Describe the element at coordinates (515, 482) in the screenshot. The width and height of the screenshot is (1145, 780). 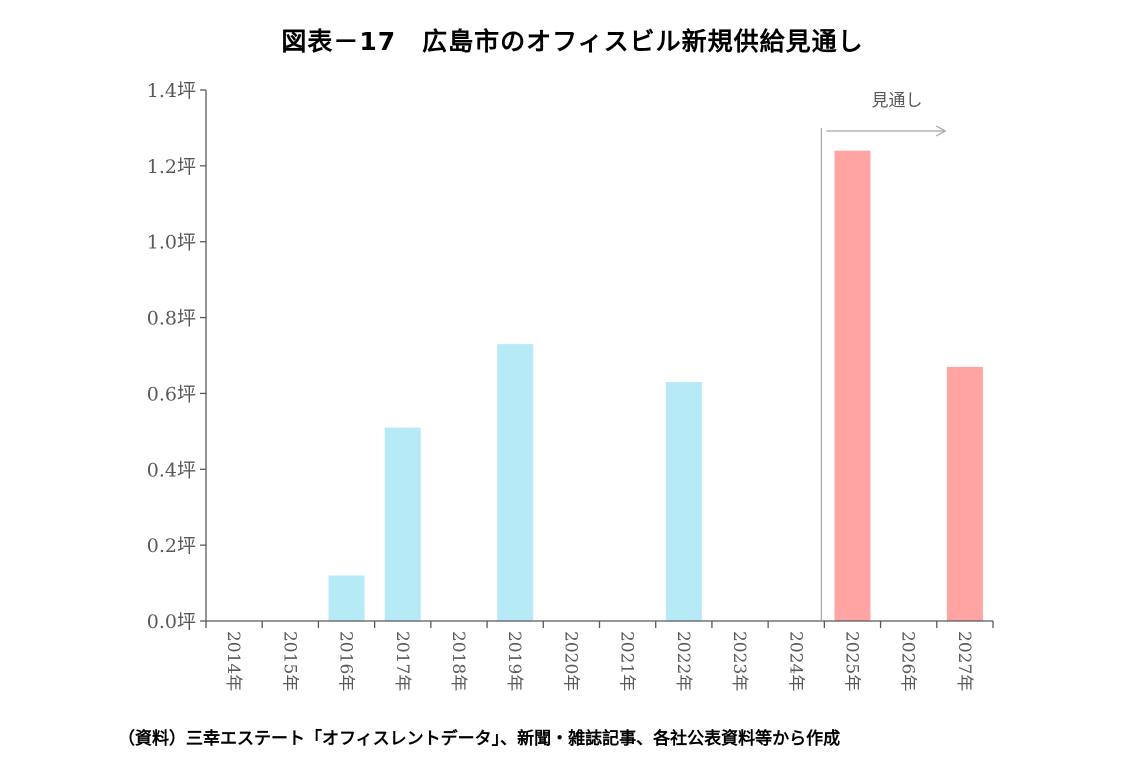
I see `bar-2019年` at that location.